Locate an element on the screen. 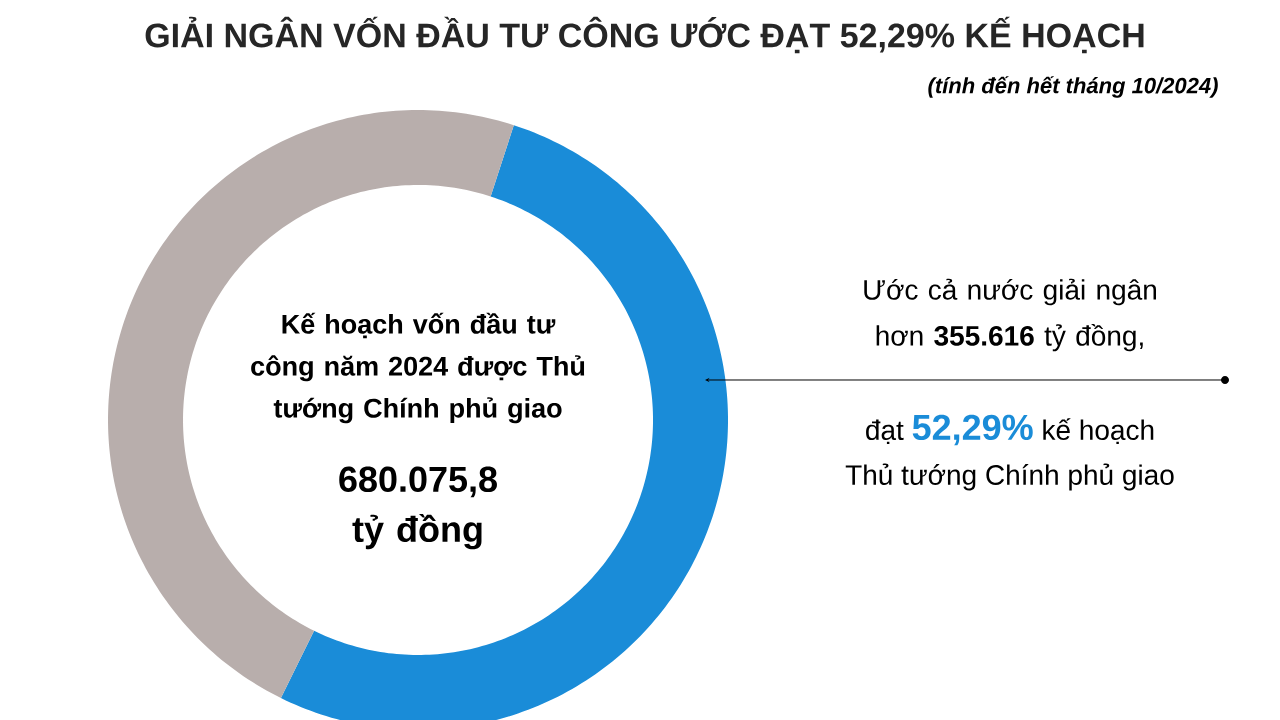 The height and width of the screenshot is (720, 1280). text: Kế hoạch vốn đầu tư công năm 2024 được Thủ tướng Chính phủ giao is located at coordinates (418, 368).